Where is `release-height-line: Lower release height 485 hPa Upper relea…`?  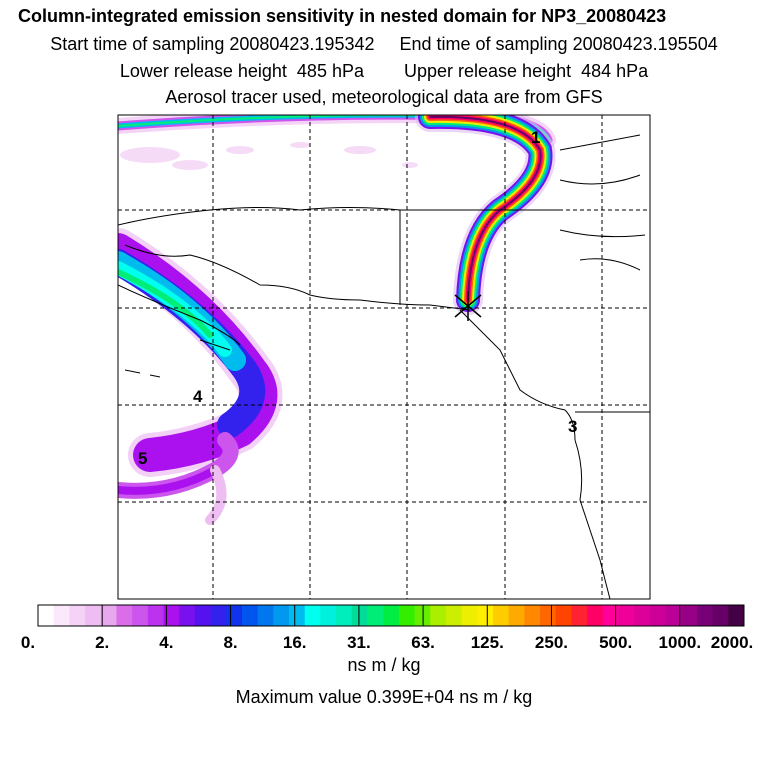 release-height-line: Lower release height 485 hPa Upper relea… is located at coordinates (384, 71).